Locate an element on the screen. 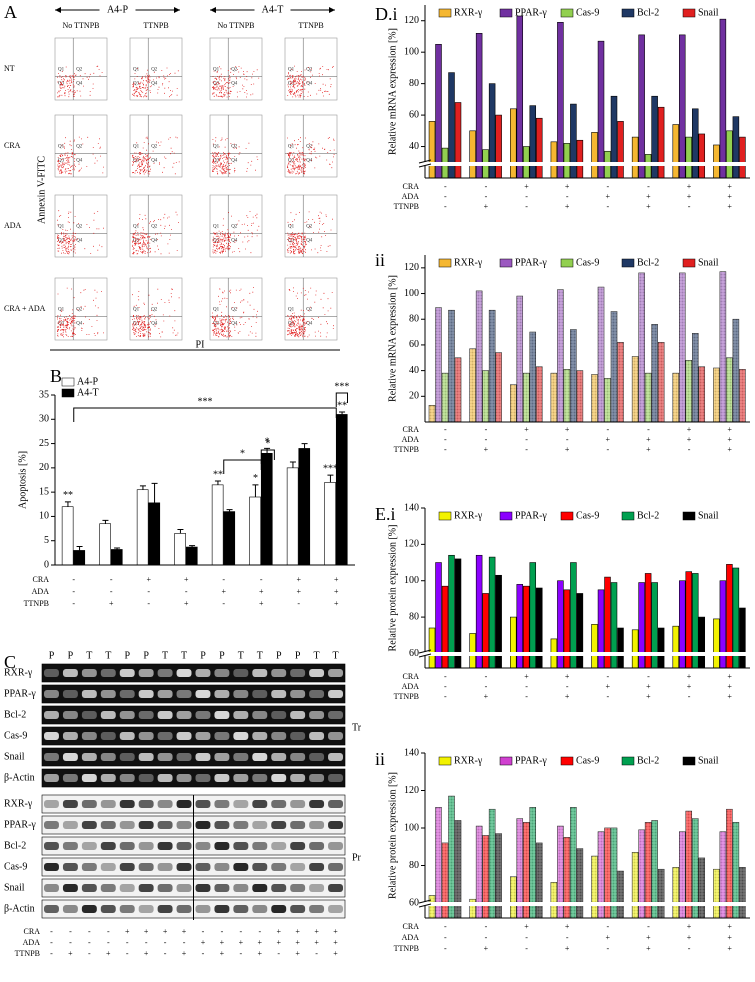 The width and height of the screenshot is (755, 982). axis-break is located at coordinates (584, 164).